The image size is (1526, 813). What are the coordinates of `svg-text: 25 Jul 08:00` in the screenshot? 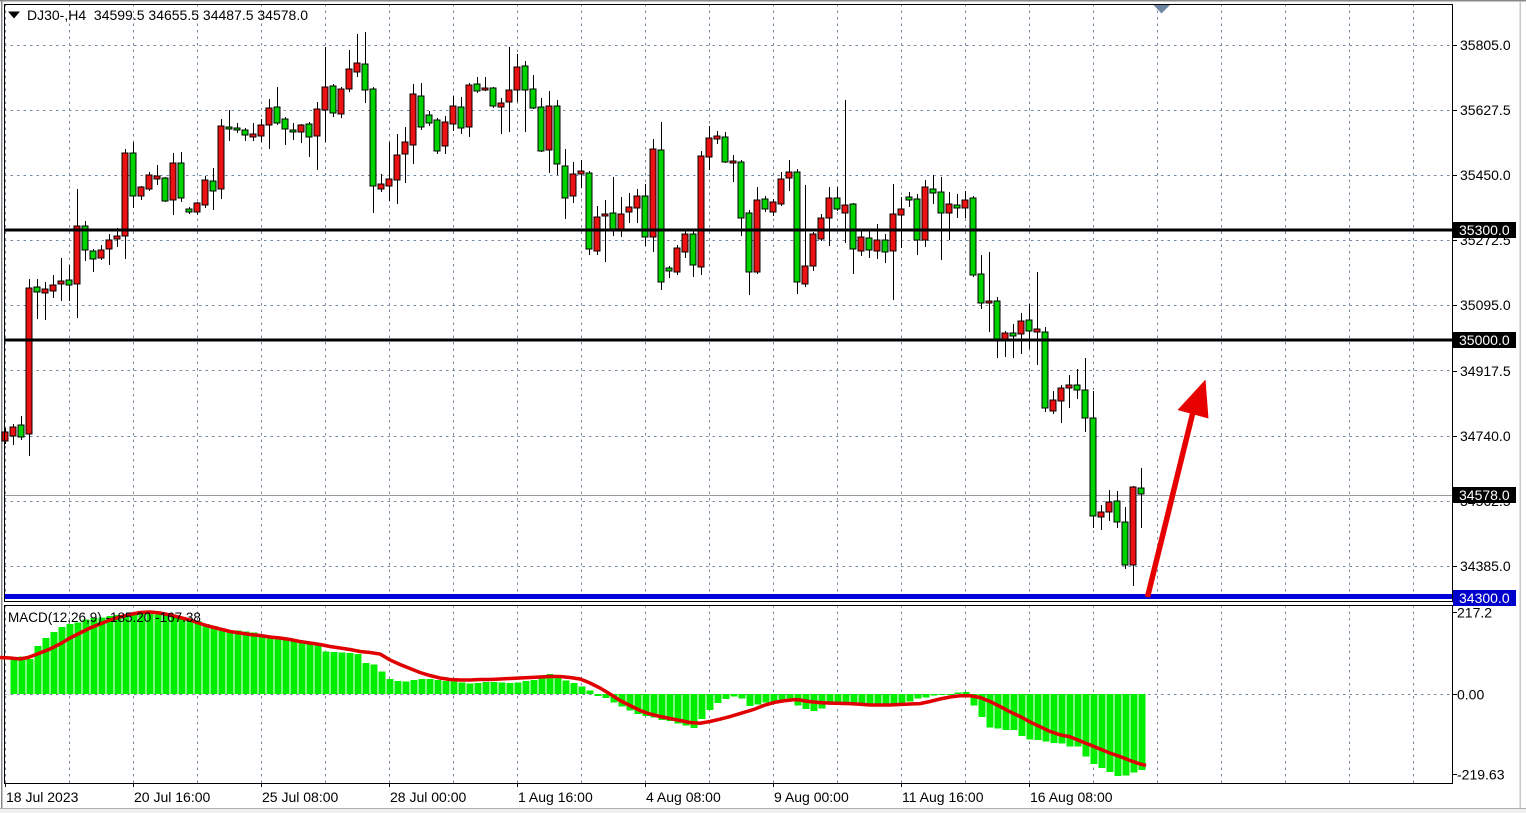 It's located at (300, 797).